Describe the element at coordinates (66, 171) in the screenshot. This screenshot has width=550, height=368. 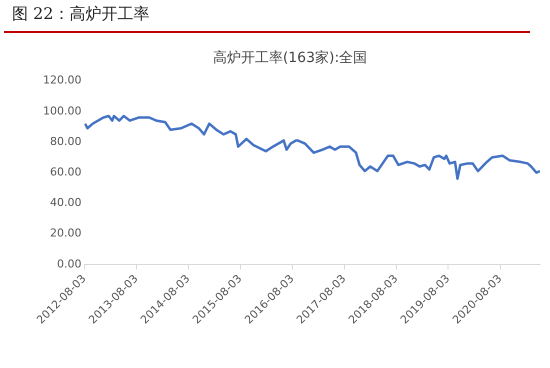
I see `y-tick-label: 60.00` at that location.